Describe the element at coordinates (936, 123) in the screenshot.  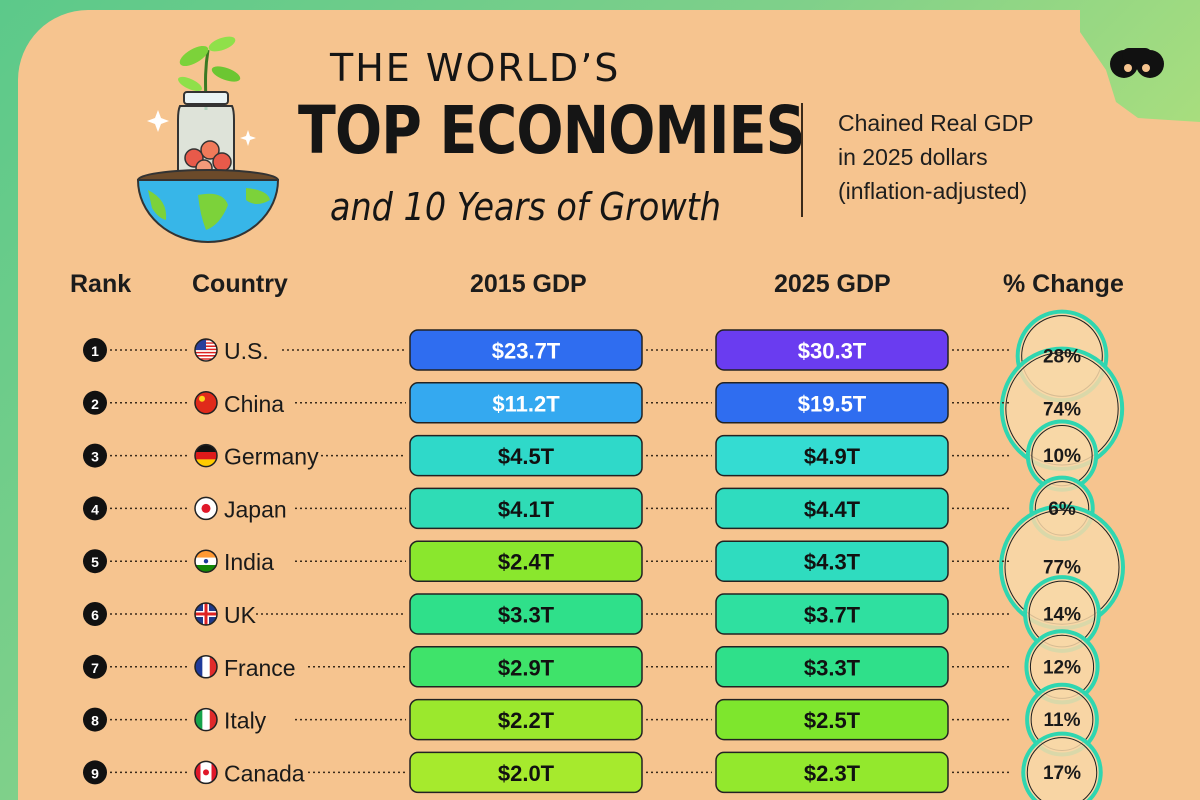
I see `note-line-1: Chained Real GDP` at that location.